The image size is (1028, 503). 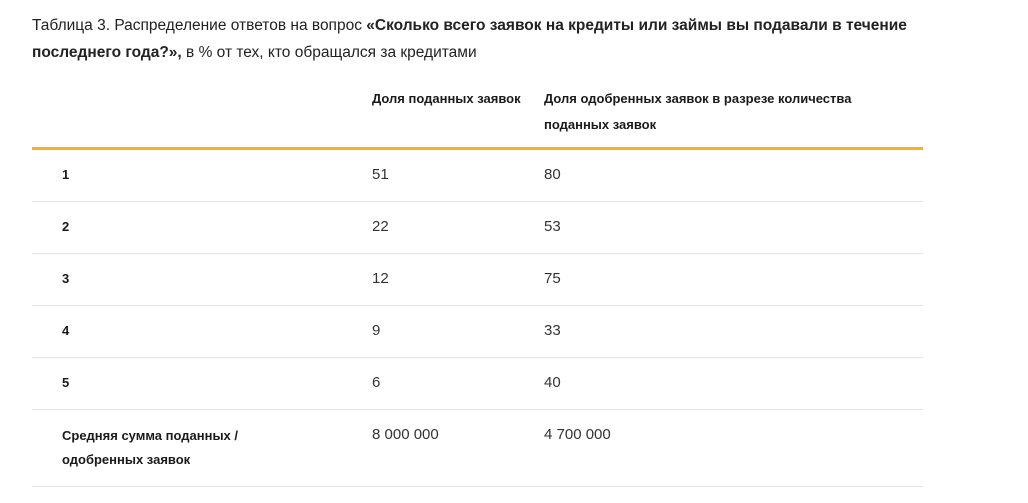 What do you see at coordinates (66, 330) in the screenshot?
I see `row-label: 4` at bounding box center [66, 330].